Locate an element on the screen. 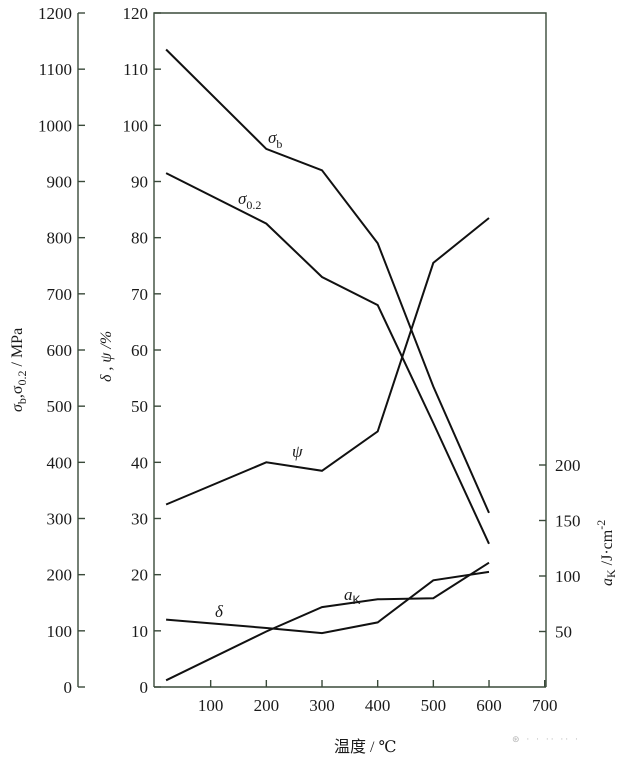 Image resolution: width=617 pixels, height=763 pixels. curve- is located at coordinates (328, 602).